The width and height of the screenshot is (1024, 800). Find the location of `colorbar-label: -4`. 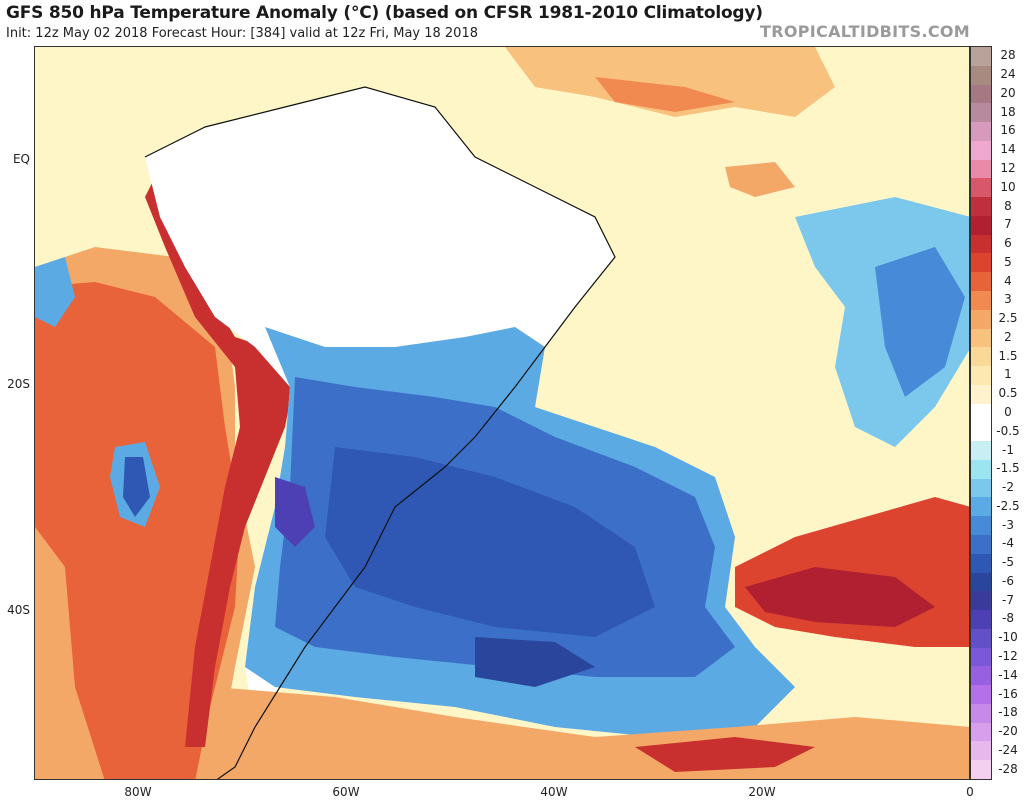

colorbar-label: -4 is located at coordinates (1008, 543).